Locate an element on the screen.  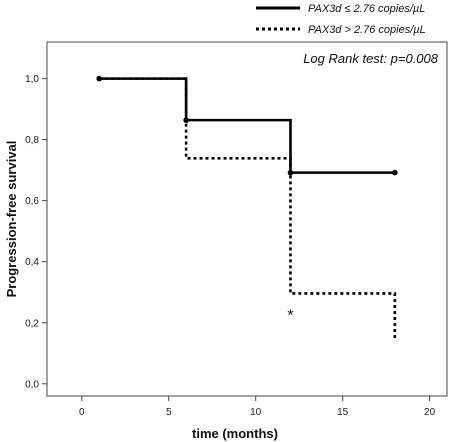
y-tick-label: 0,2 is located at coordinates (32, 323).